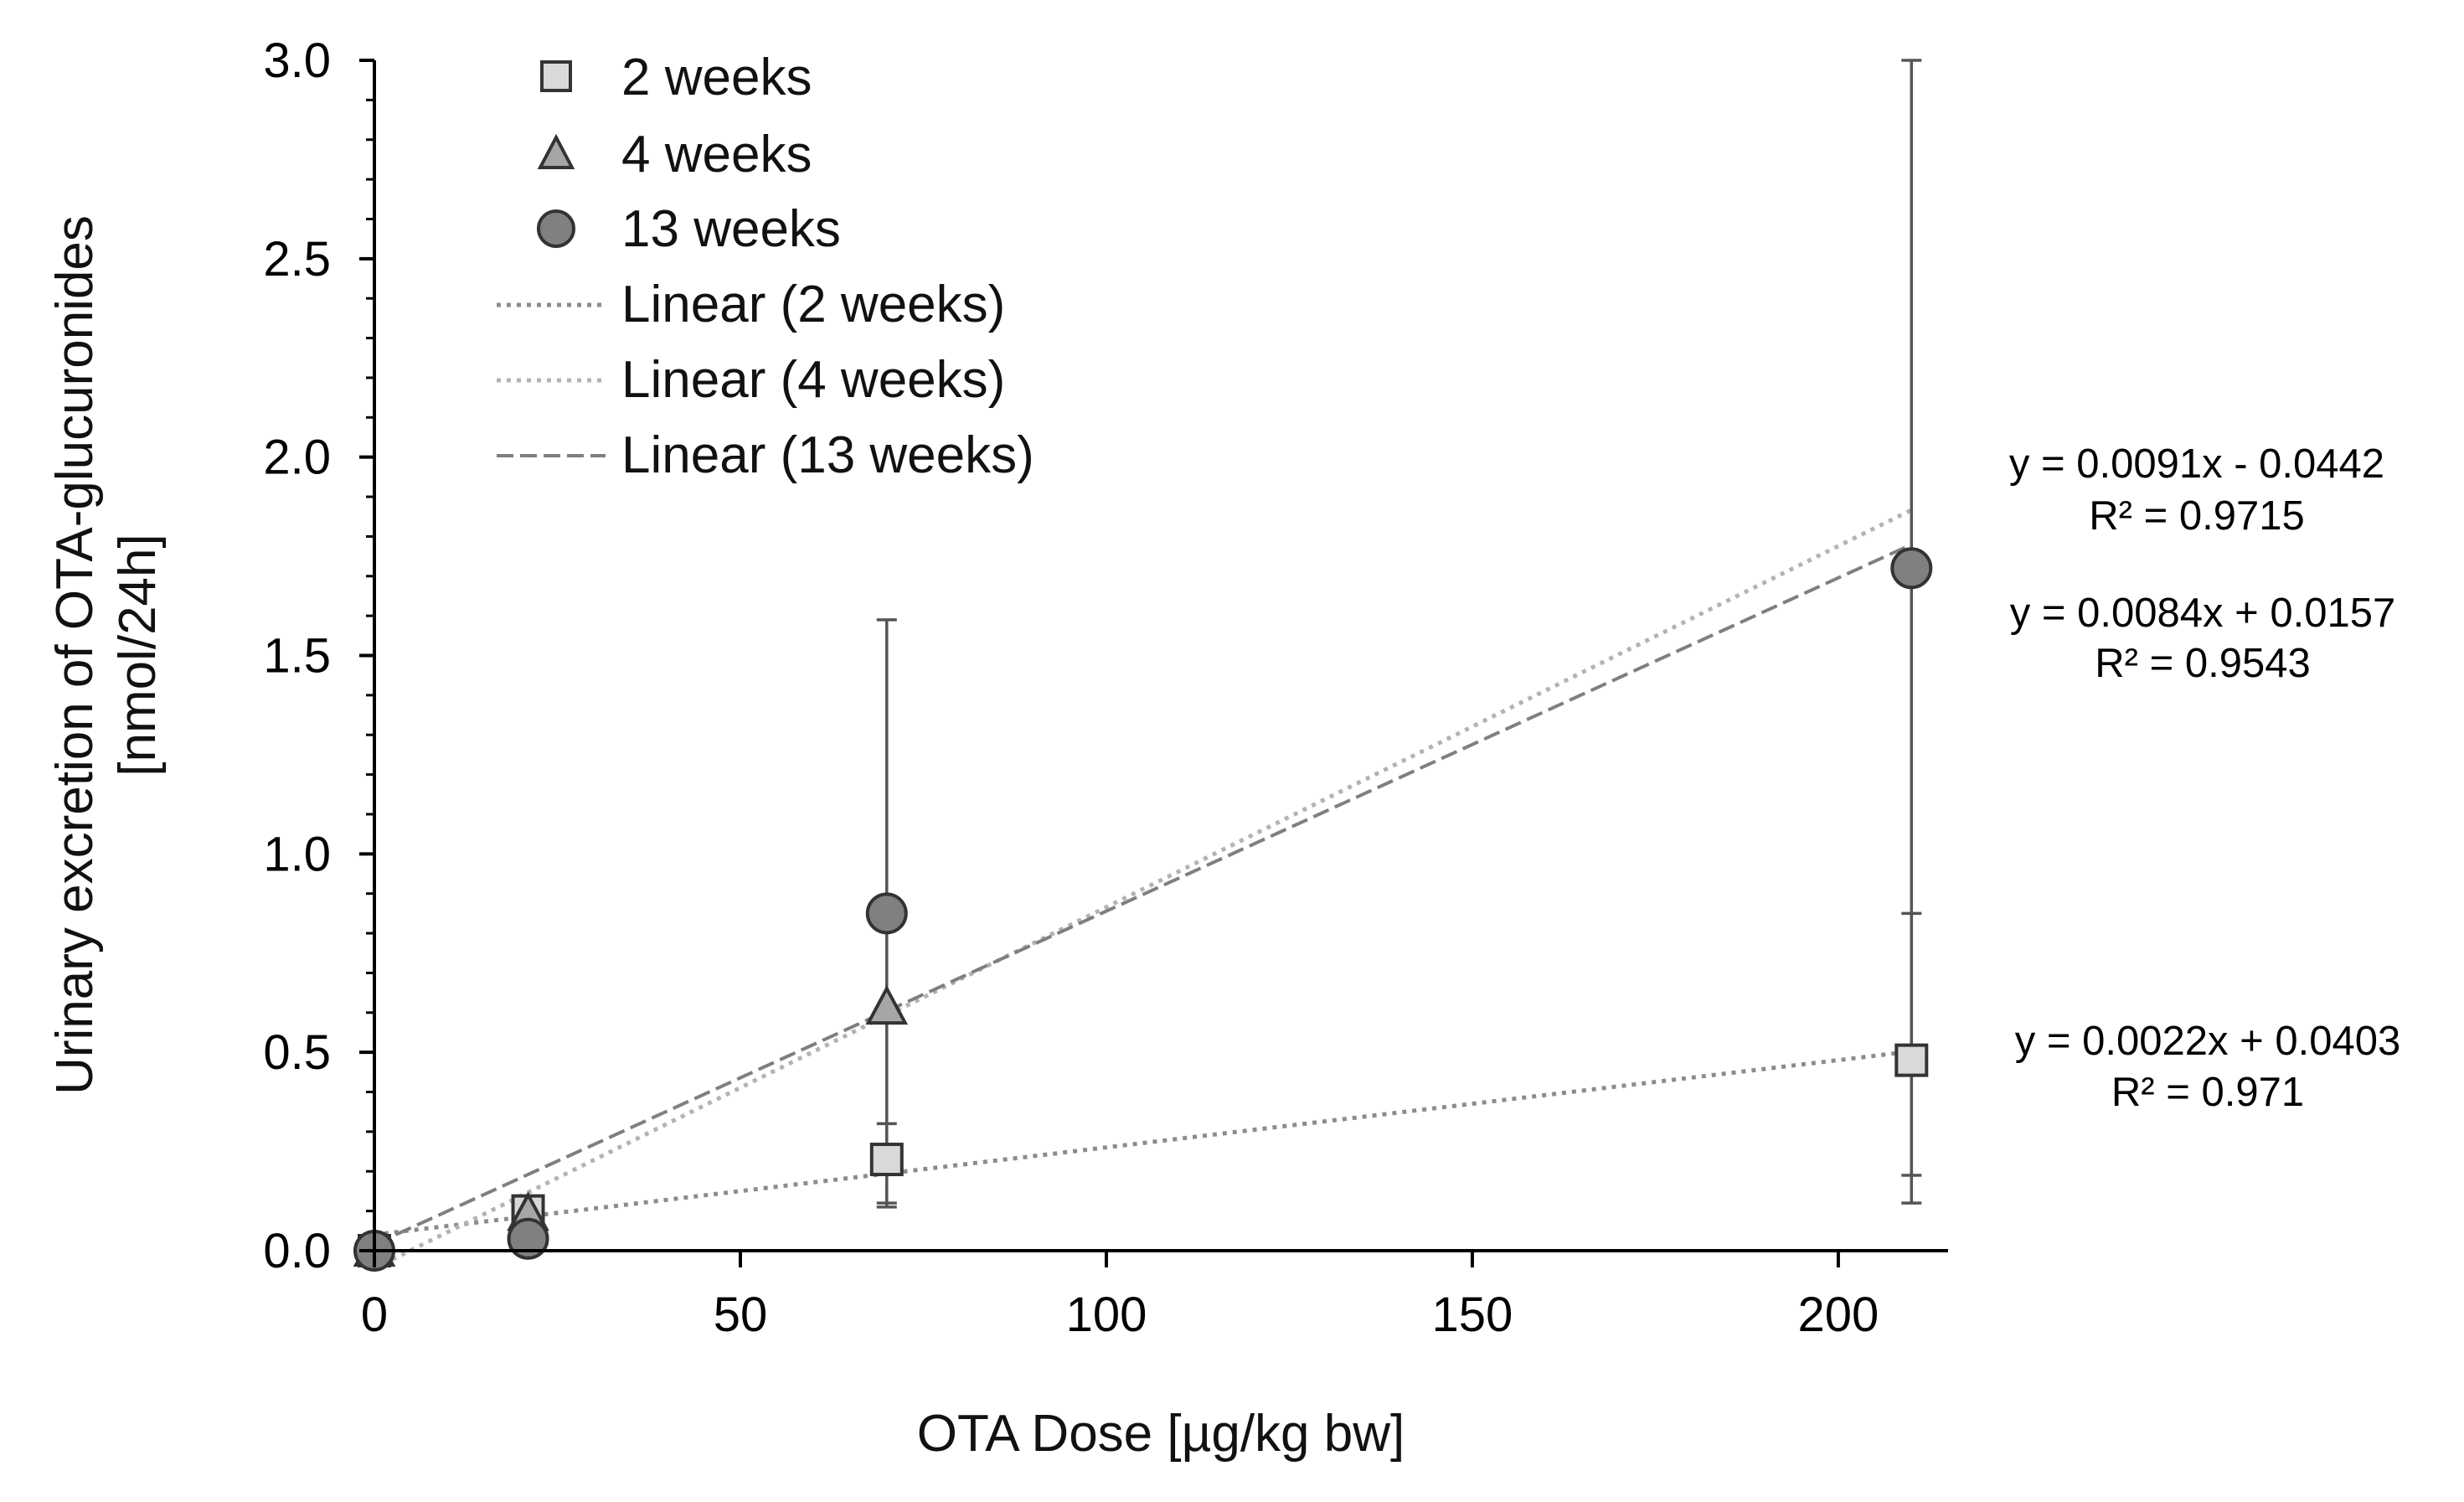 Image resolution: width=2464 pixels, height=1502 pixels. I want to click on legend-label-linear-4-weeks: Linear (4 weeks), so click(813, 380).